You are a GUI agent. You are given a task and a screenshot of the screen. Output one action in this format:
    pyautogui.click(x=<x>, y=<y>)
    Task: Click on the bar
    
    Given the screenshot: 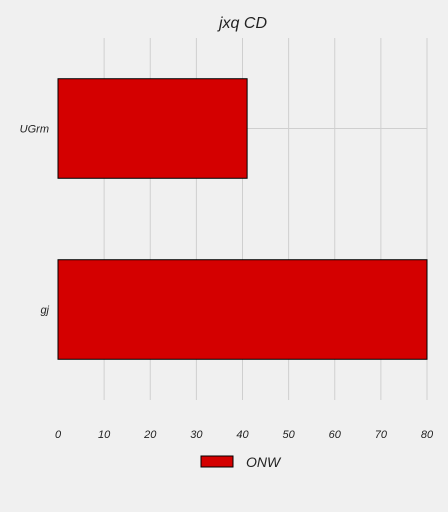 What is the action you would take?
    pyautogui.click(x=152, y=128)
    